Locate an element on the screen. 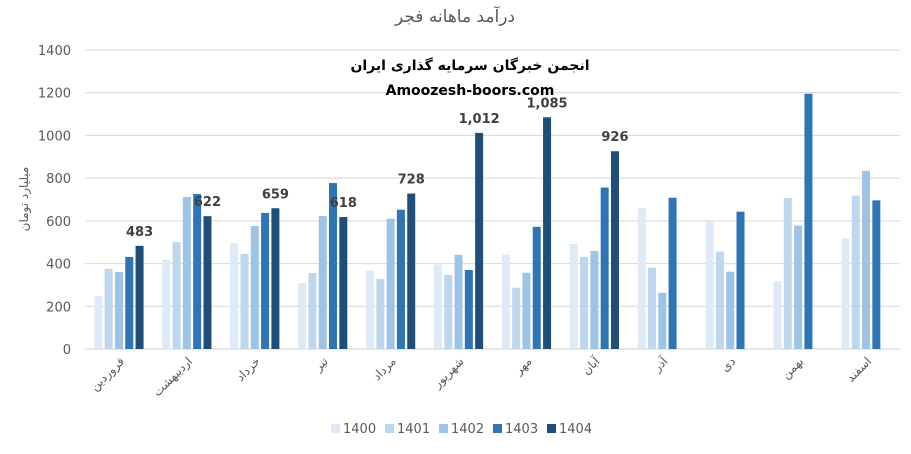 The width and height of the screenshot is (911, 454). y-tick-label: 800 is located at coordinates (58, 179).